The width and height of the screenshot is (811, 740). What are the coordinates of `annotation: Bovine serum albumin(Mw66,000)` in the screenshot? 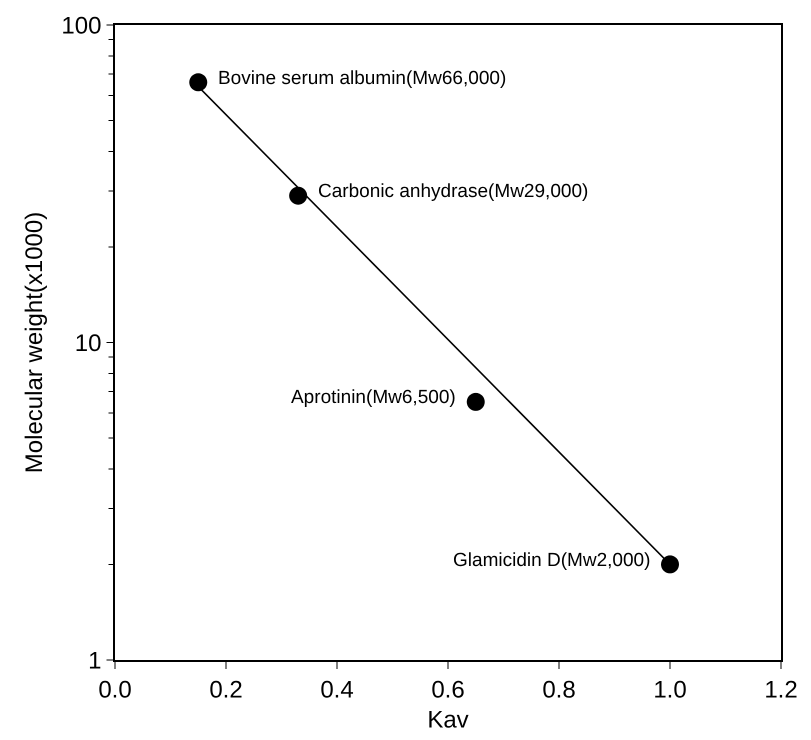 It's located at (362, 78).